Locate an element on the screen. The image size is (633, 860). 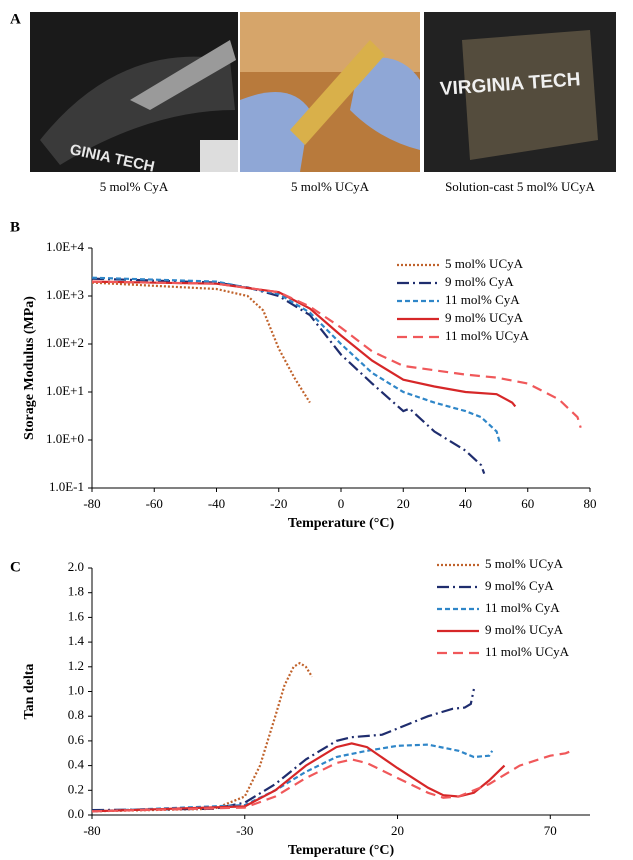
photo-caption: 5 mol% UCyA is located at coordinates (330, 186).